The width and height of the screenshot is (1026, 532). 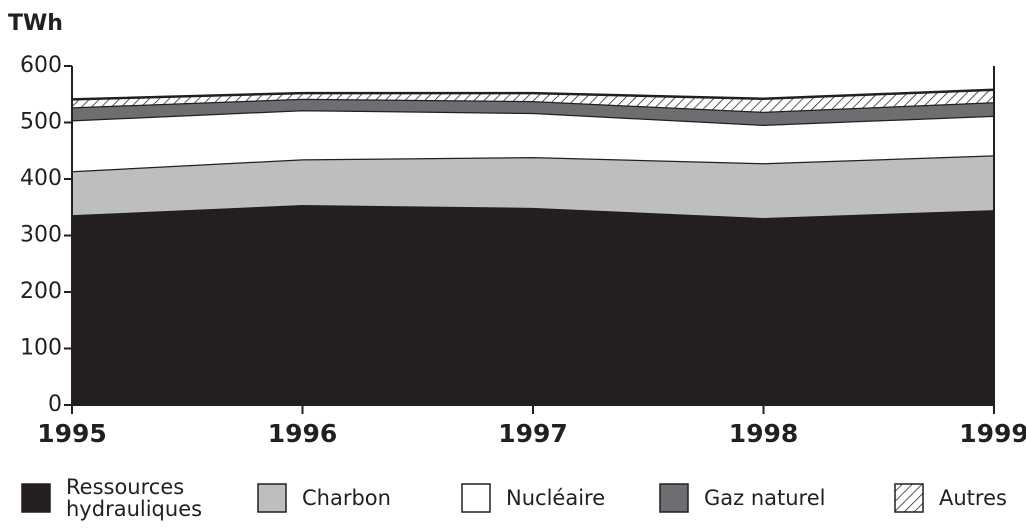 I want to click on legend-item: Charbon, so click(x=346, y=498).